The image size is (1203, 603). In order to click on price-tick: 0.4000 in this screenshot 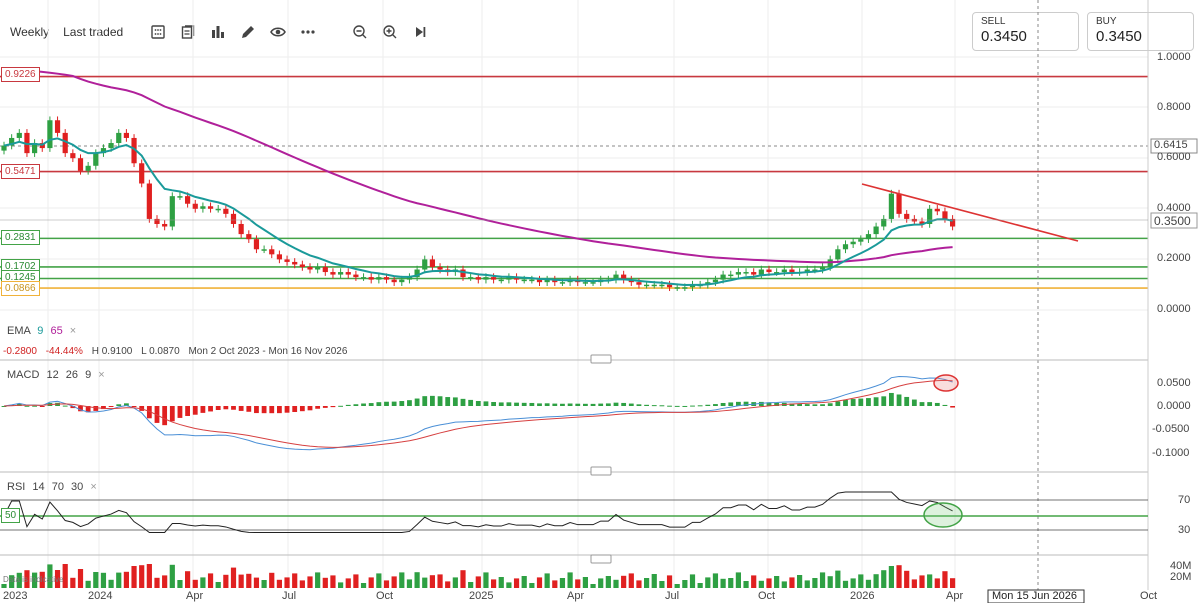, I will do `click(1174, 208)`.